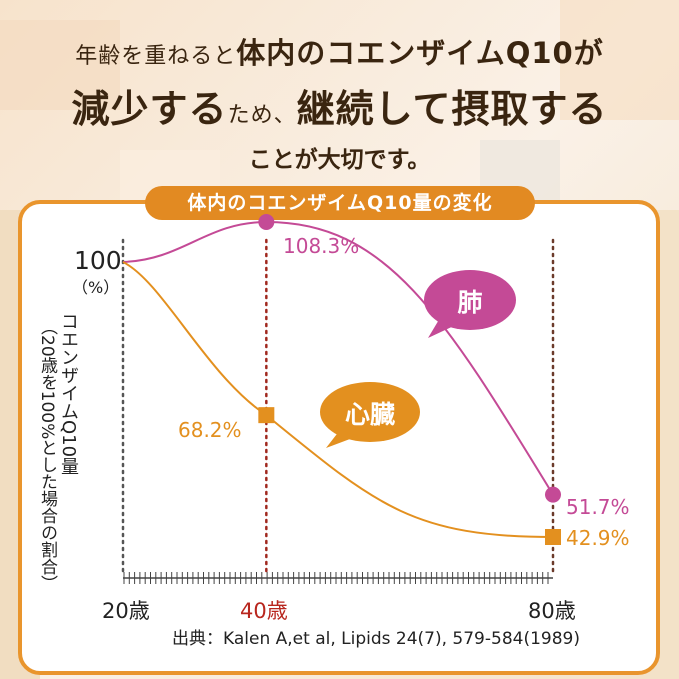  Describe the element at coordinates (552, 611) in the screenshot. I see `x-tick-label-80: 80歳` at that location.